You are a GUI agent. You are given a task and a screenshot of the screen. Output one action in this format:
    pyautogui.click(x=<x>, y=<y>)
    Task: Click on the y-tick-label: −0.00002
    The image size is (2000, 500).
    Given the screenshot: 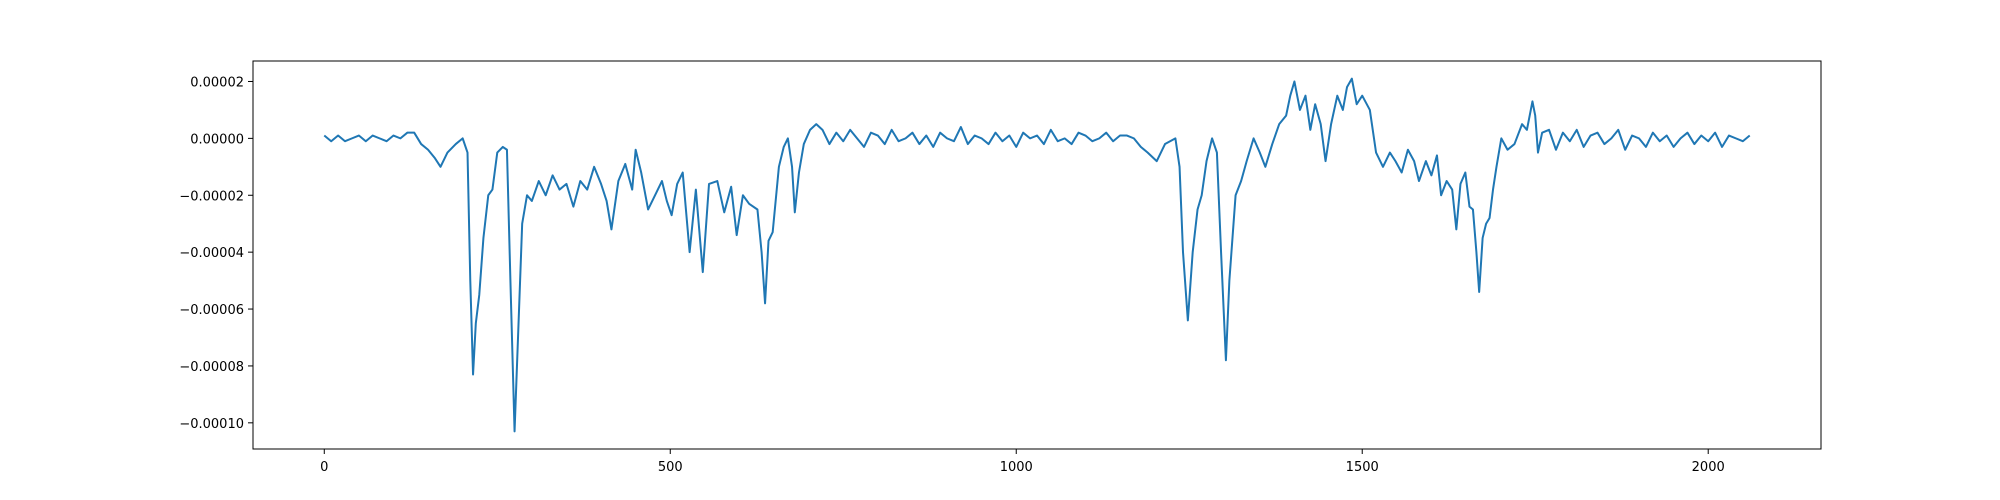 What is the action you would take?
    pyautogui.click(x=211, y=196)
    